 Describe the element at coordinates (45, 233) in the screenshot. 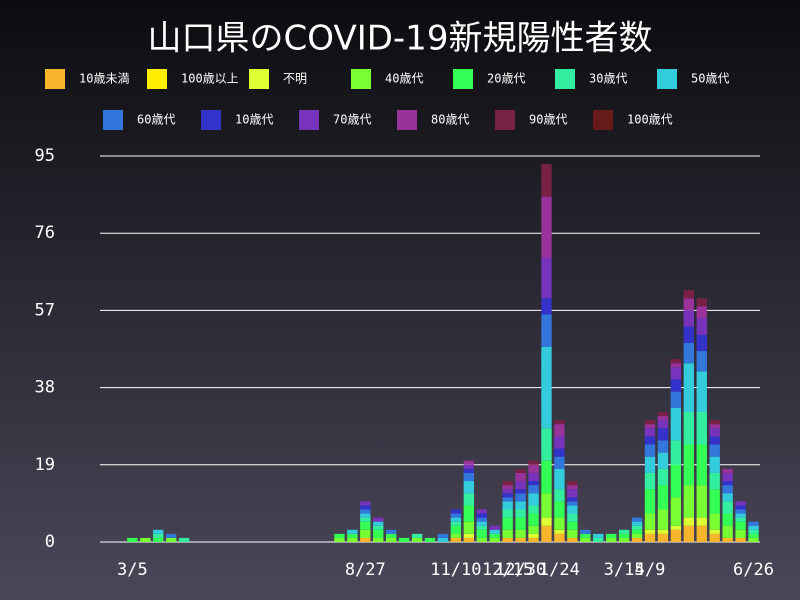

I see `y-tick-label: 76` at that location.